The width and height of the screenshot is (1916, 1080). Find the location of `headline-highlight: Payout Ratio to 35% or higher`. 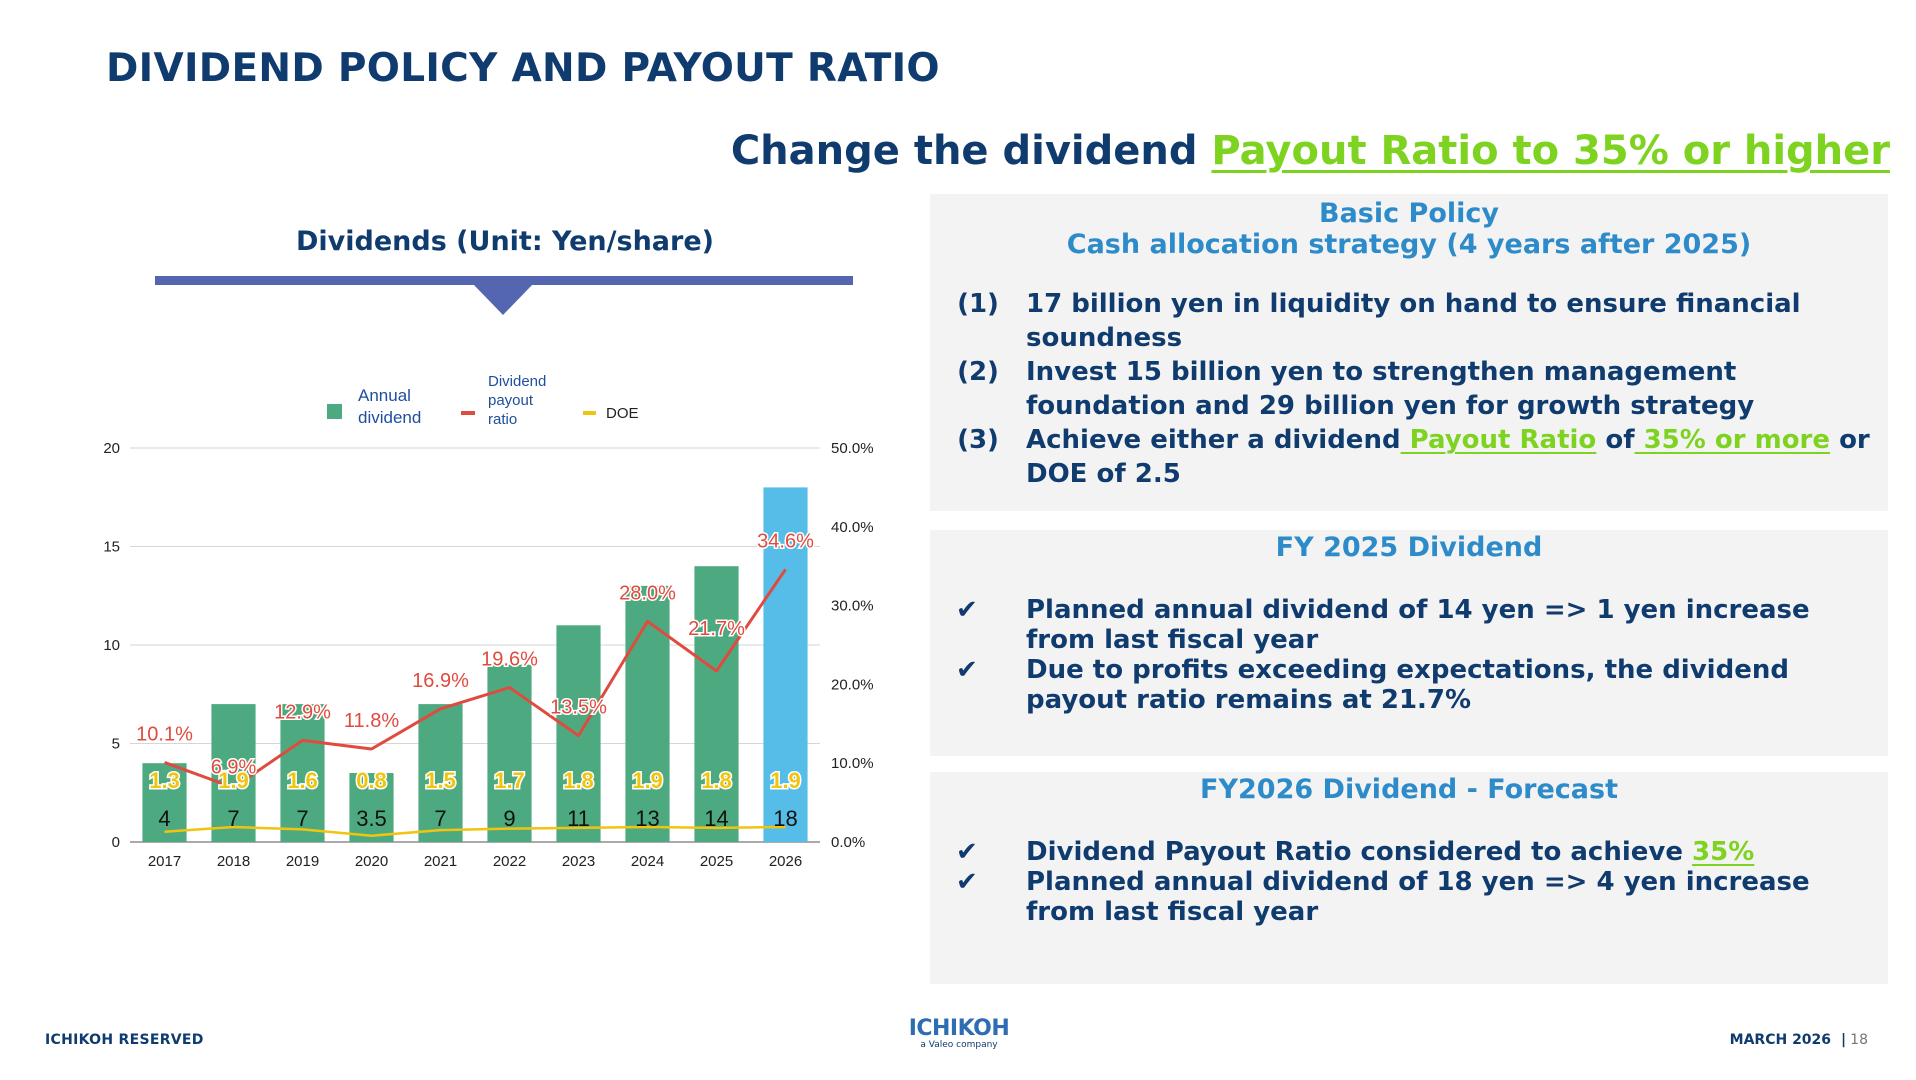

headline-highlight: Payout Ratio to 35% or higher is located at coordinates (1550, 151).